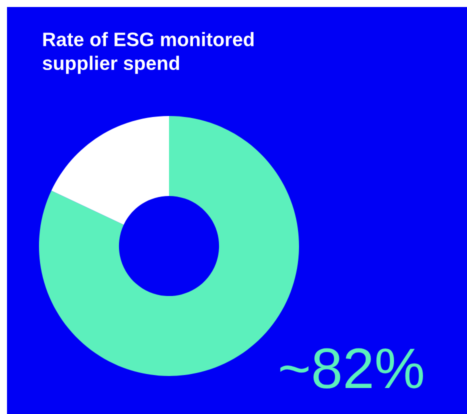 The image size is (467, 414). What do you see at coordinates (148, 53) in the screenshot?
I see `chart-title: Rate of ESG monitored supplier spend` at bounding box center [148, 53].